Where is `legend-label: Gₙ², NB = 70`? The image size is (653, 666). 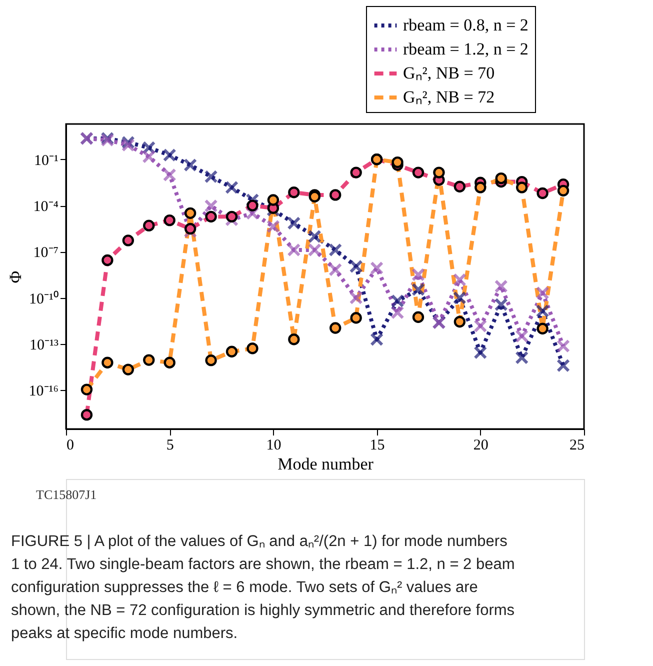
legend-label: Gₙ², NB = 70 is located at coordinates (449, 73).